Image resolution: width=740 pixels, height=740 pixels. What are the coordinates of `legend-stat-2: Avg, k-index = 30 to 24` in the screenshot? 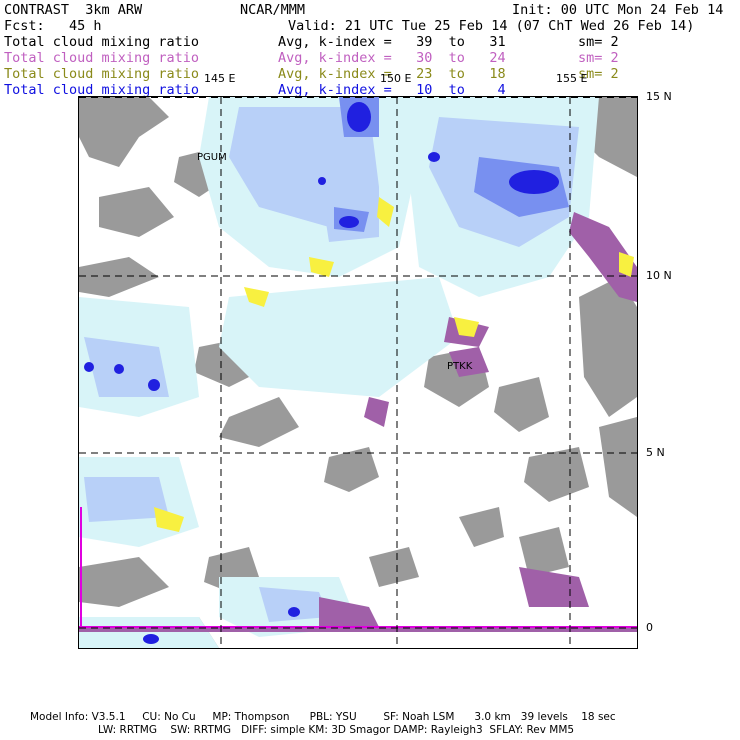 It's located at (392, 58).